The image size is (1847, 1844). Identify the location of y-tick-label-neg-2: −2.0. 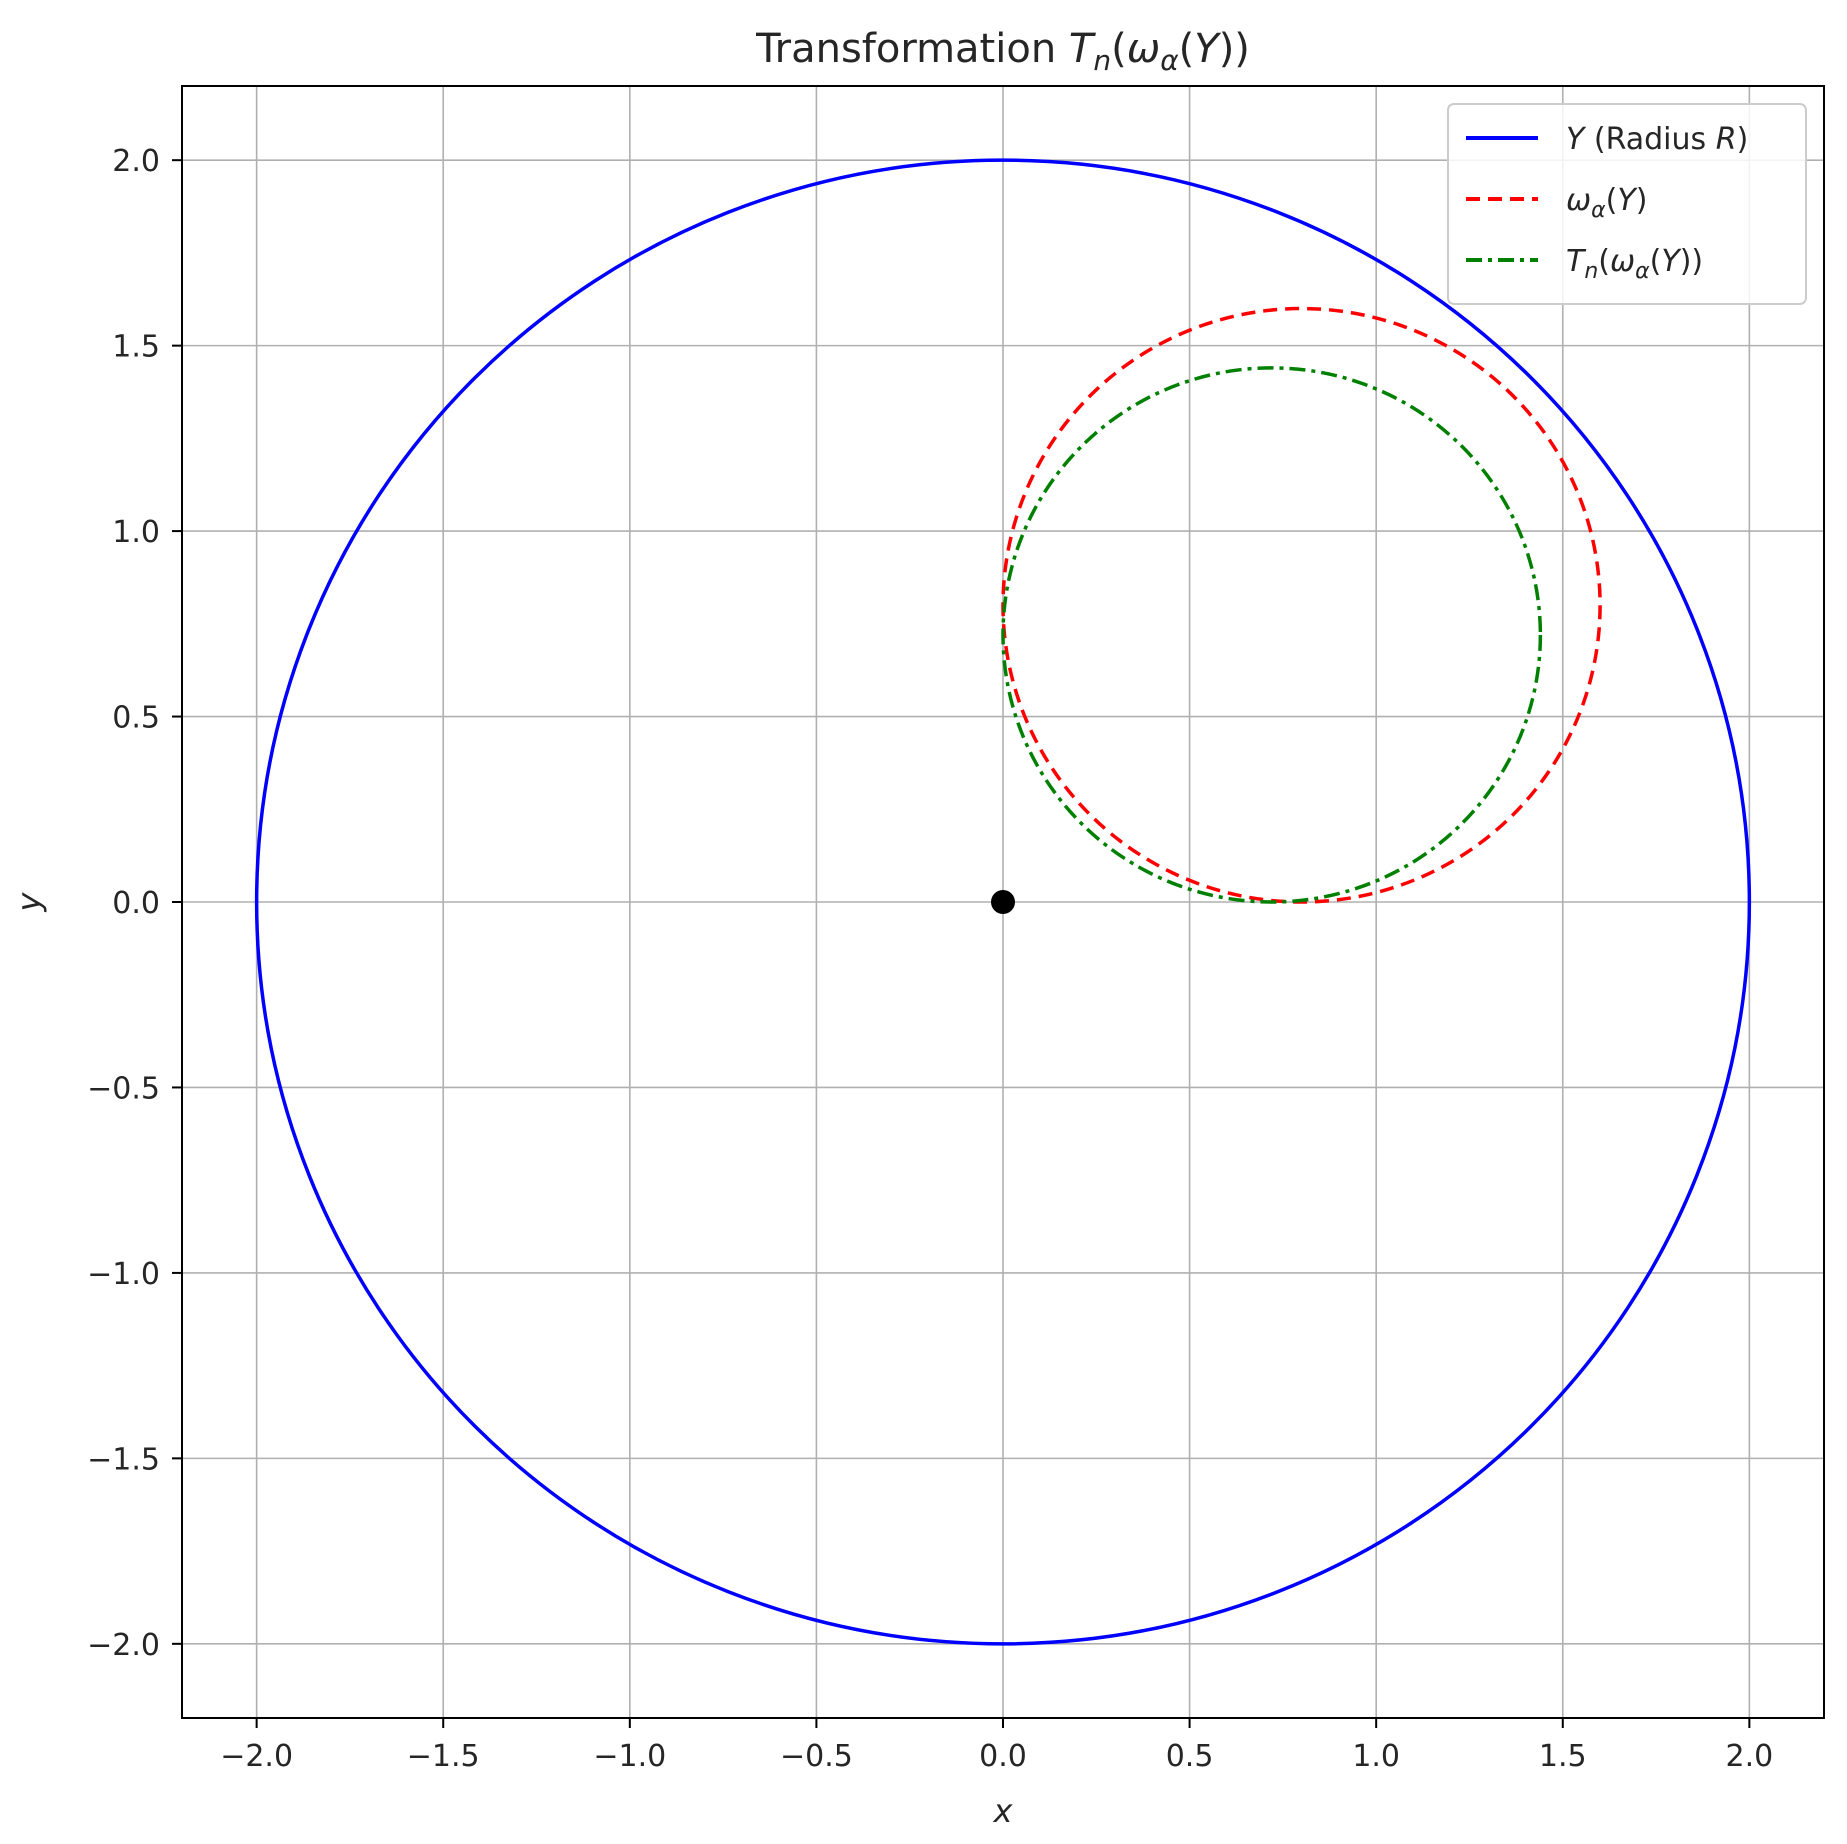
(123, 1645).